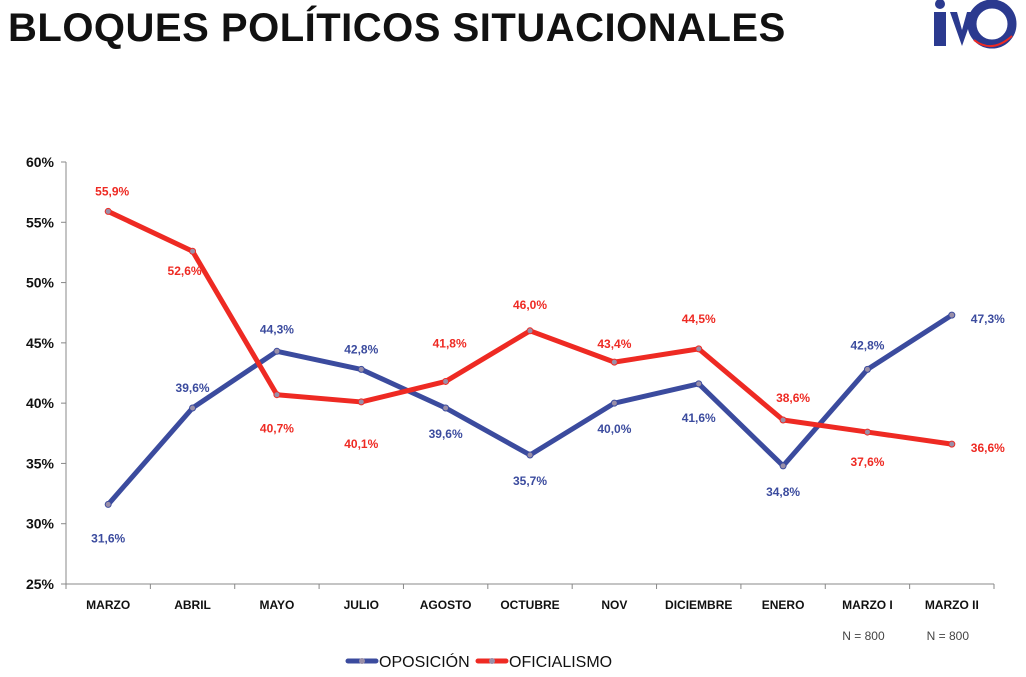  Describe the element at coordinates (46, 373) in the screenshot. I see `y-axis-ticks: 25% 30% 35% 40% 45% 50% 55% 60%` at that location.